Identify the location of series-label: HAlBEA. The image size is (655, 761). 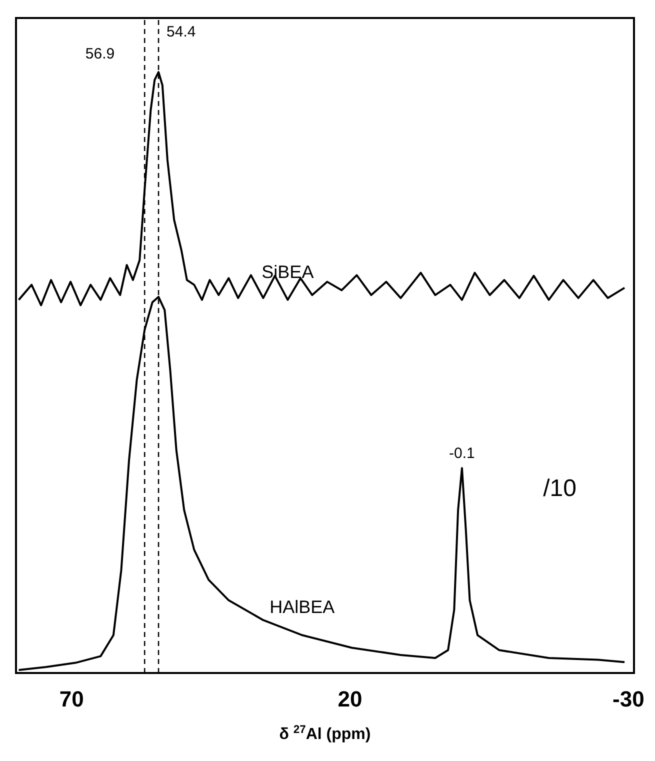
(302, 607).